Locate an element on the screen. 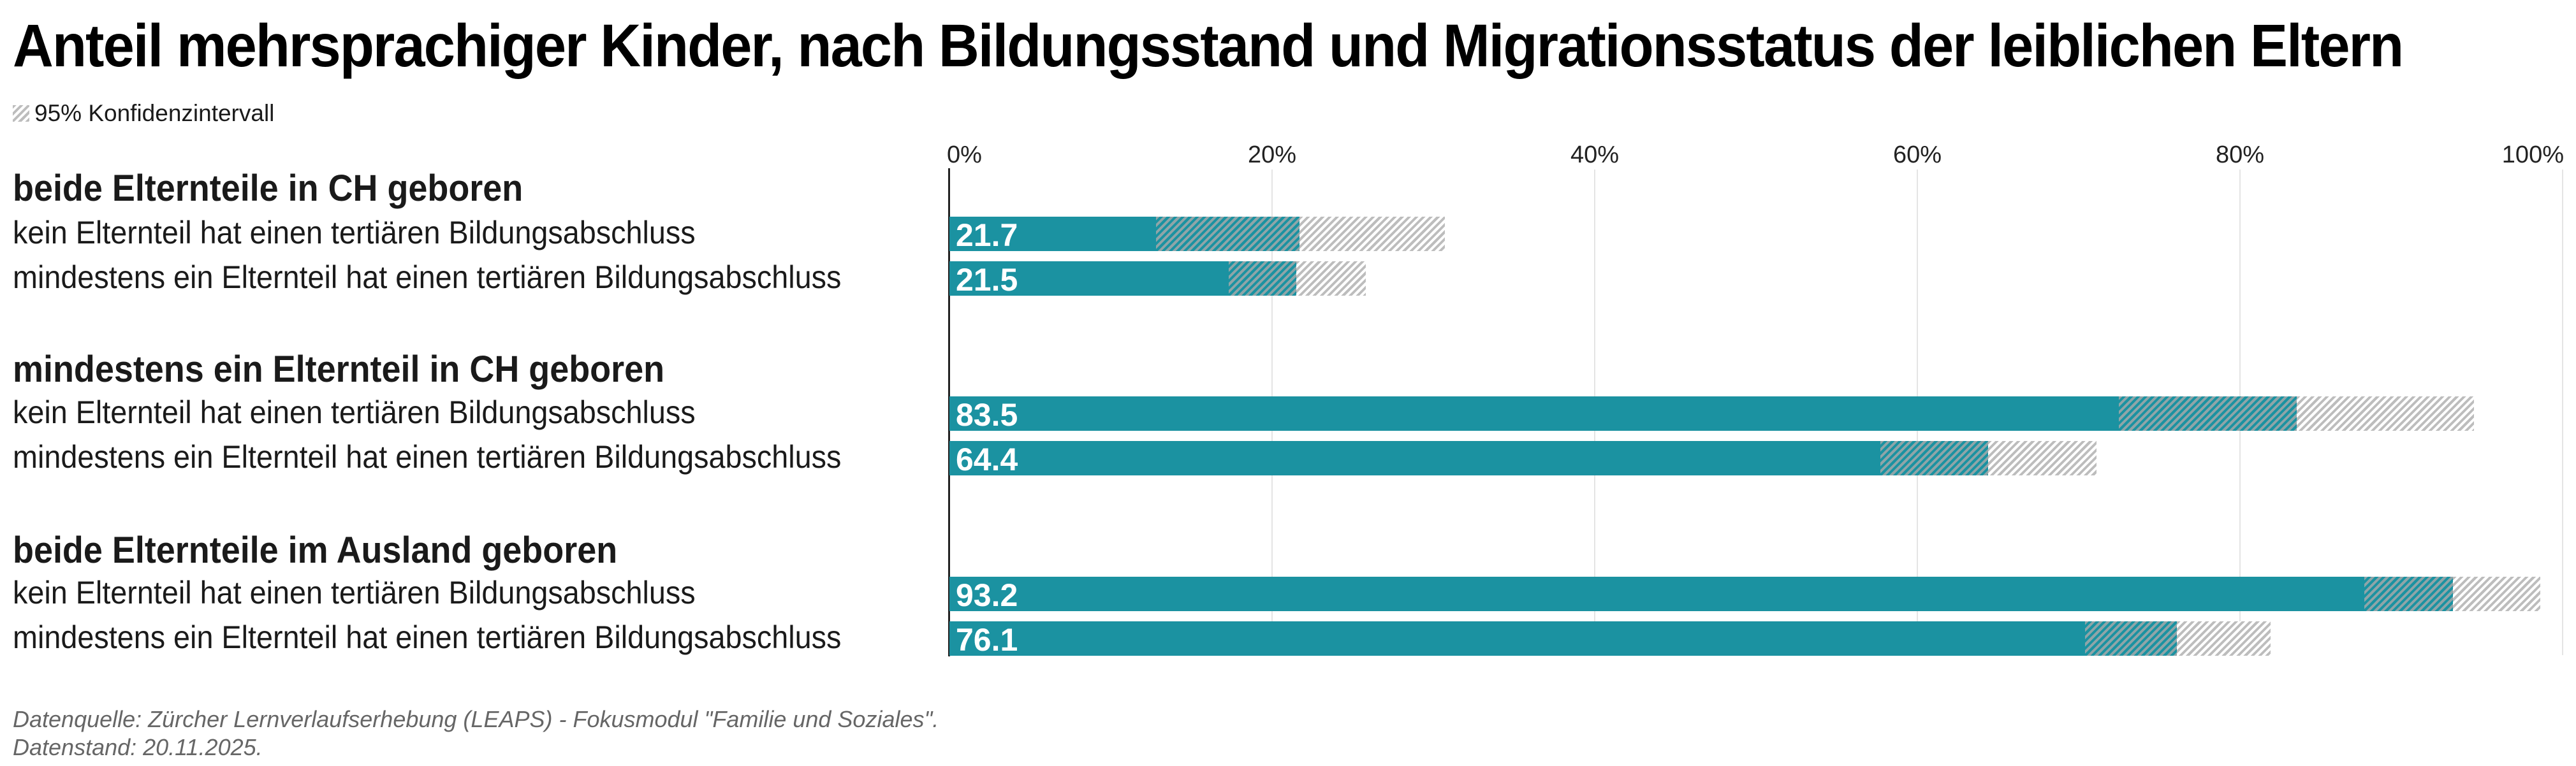 The image size is (2576, 766). bar-value-label: 64.4 is located at coordinates (987, 459).